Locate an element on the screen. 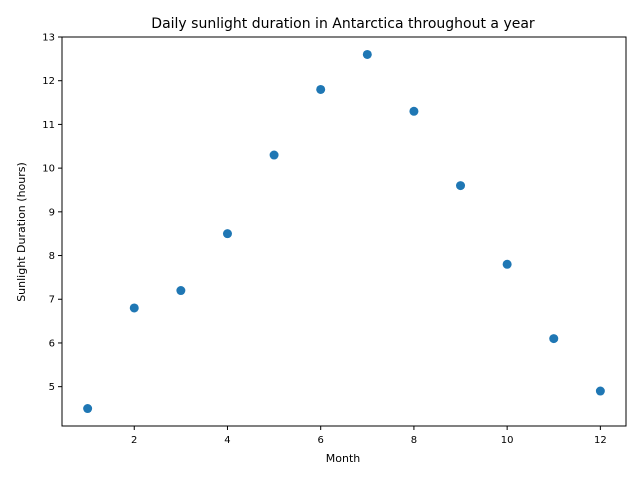 The image size is (640, 484). x-axis-label: Month is located at coordinates (343, 458).